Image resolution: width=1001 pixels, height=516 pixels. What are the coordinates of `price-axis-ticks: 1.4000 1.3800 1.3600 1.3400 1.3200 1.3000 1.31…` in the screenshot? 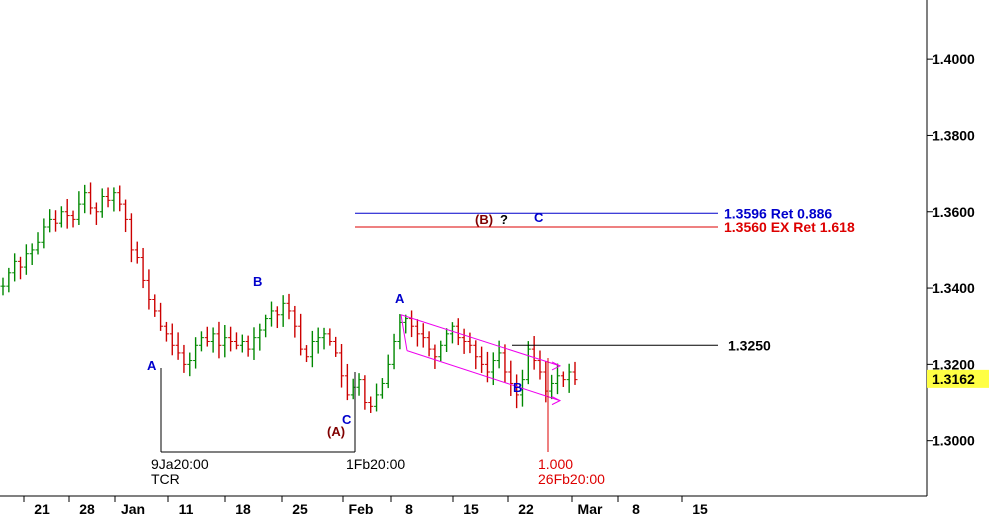 It's located at (958, 250).